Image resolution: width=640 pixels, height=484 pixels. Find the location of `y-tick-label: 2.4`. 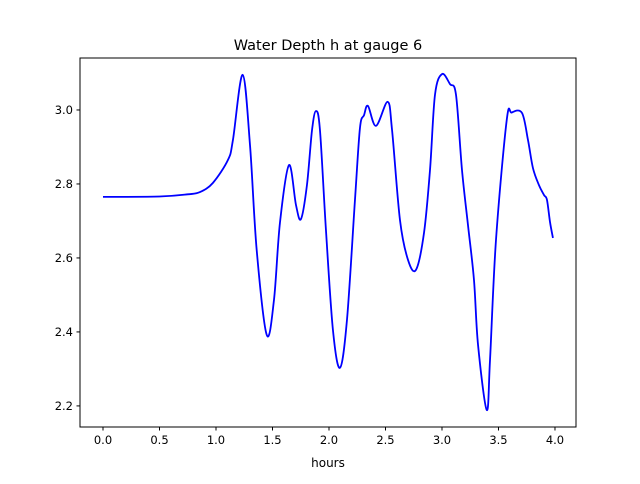

y-tick-label: 2.4 is located at coordinates (64, 332).